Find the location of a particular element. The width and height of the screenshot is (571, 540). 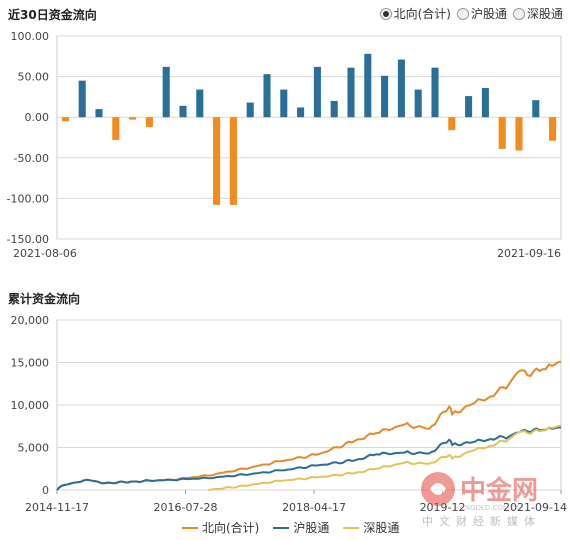

bar-x-start-label: 2021-08-06 is located at coordinates (45, 253).